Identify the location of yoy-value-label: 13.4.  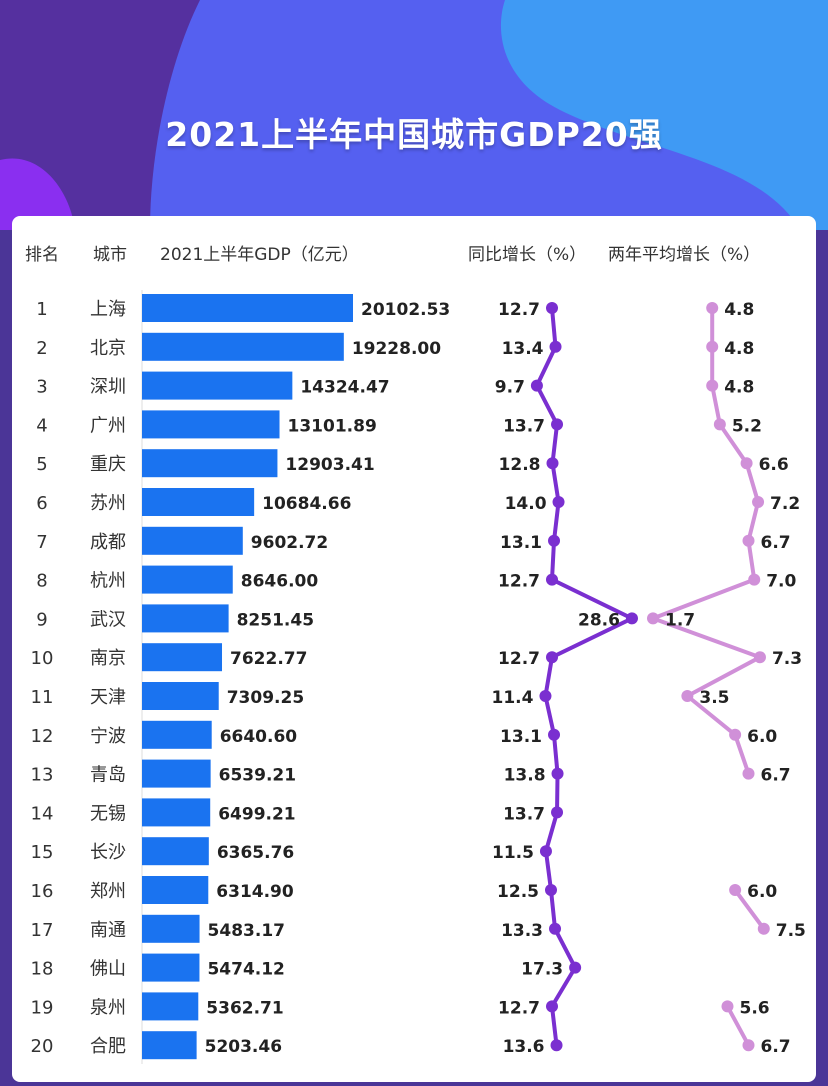
(523, 349).